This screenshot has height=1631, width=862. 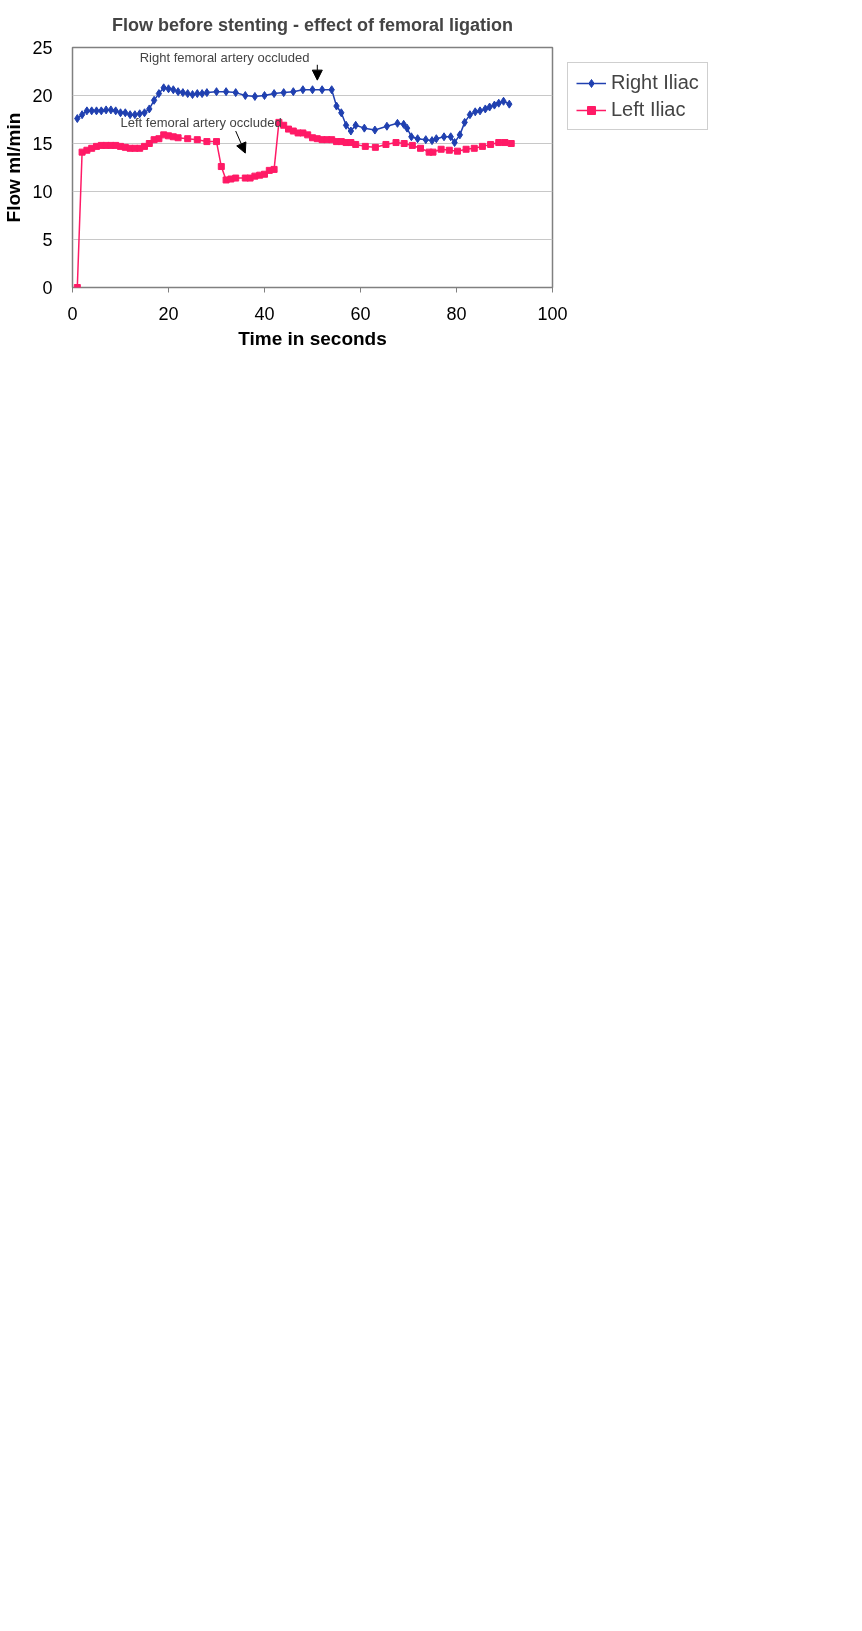 What do you see at coordinates (648, 109) in the screenshot?
I see `legend-label: Left Iliac` at bounding box center [648, 109].